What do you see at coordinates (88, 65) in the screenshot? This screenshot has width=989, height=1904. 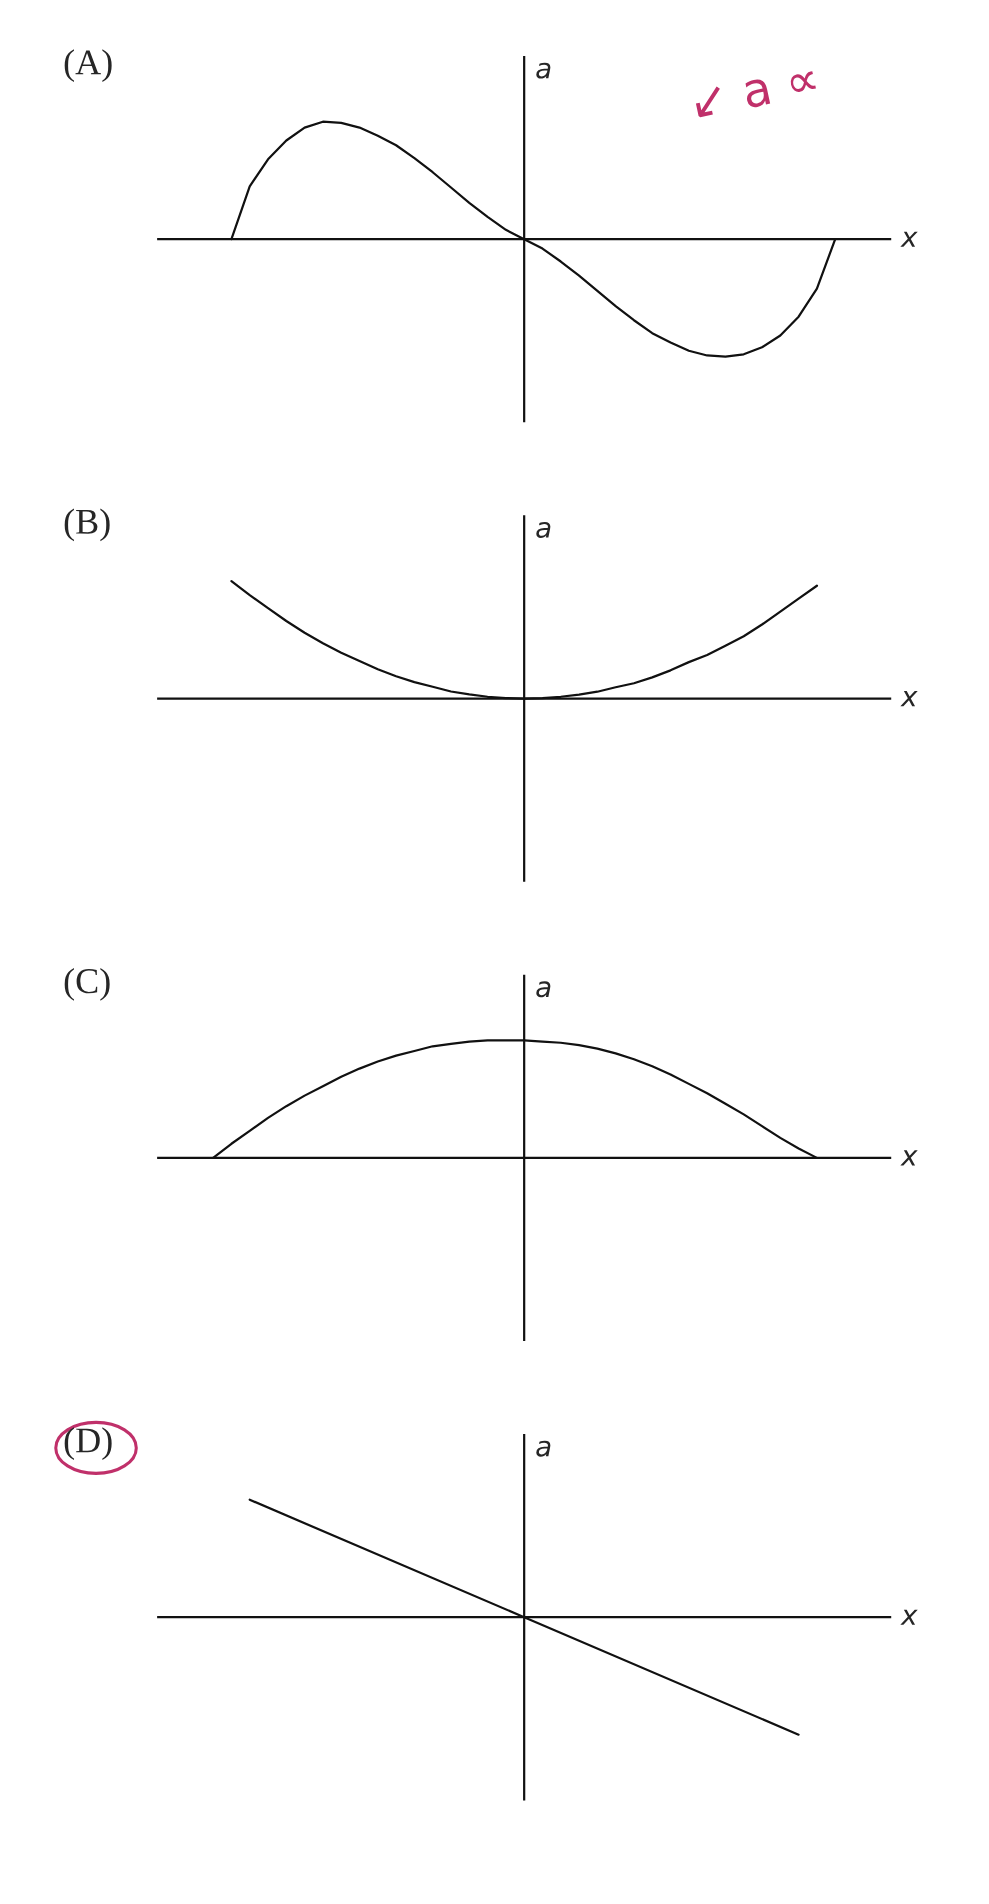 I see `chart-title: (A)` at bounding box center [88, 65].